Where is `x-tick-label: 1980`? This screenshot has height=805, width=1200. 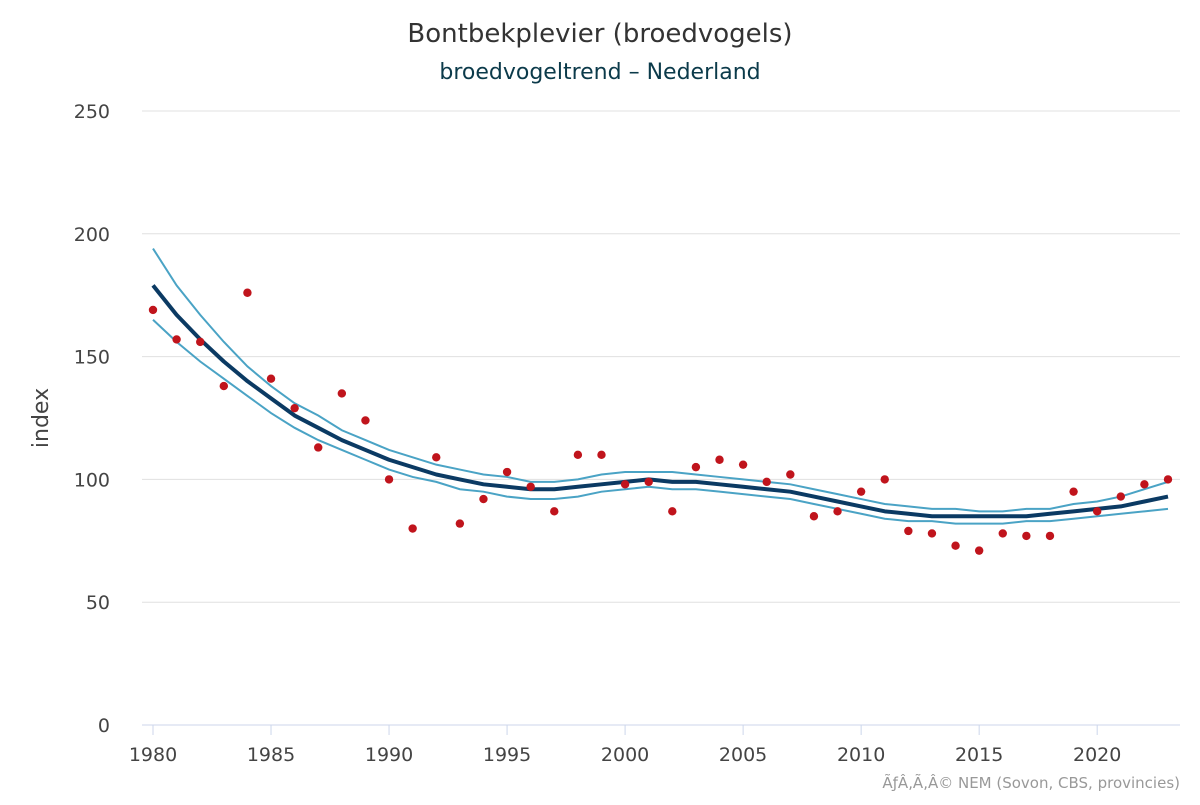 x-tick-label: 1980 is located at coordinates (153, 755).